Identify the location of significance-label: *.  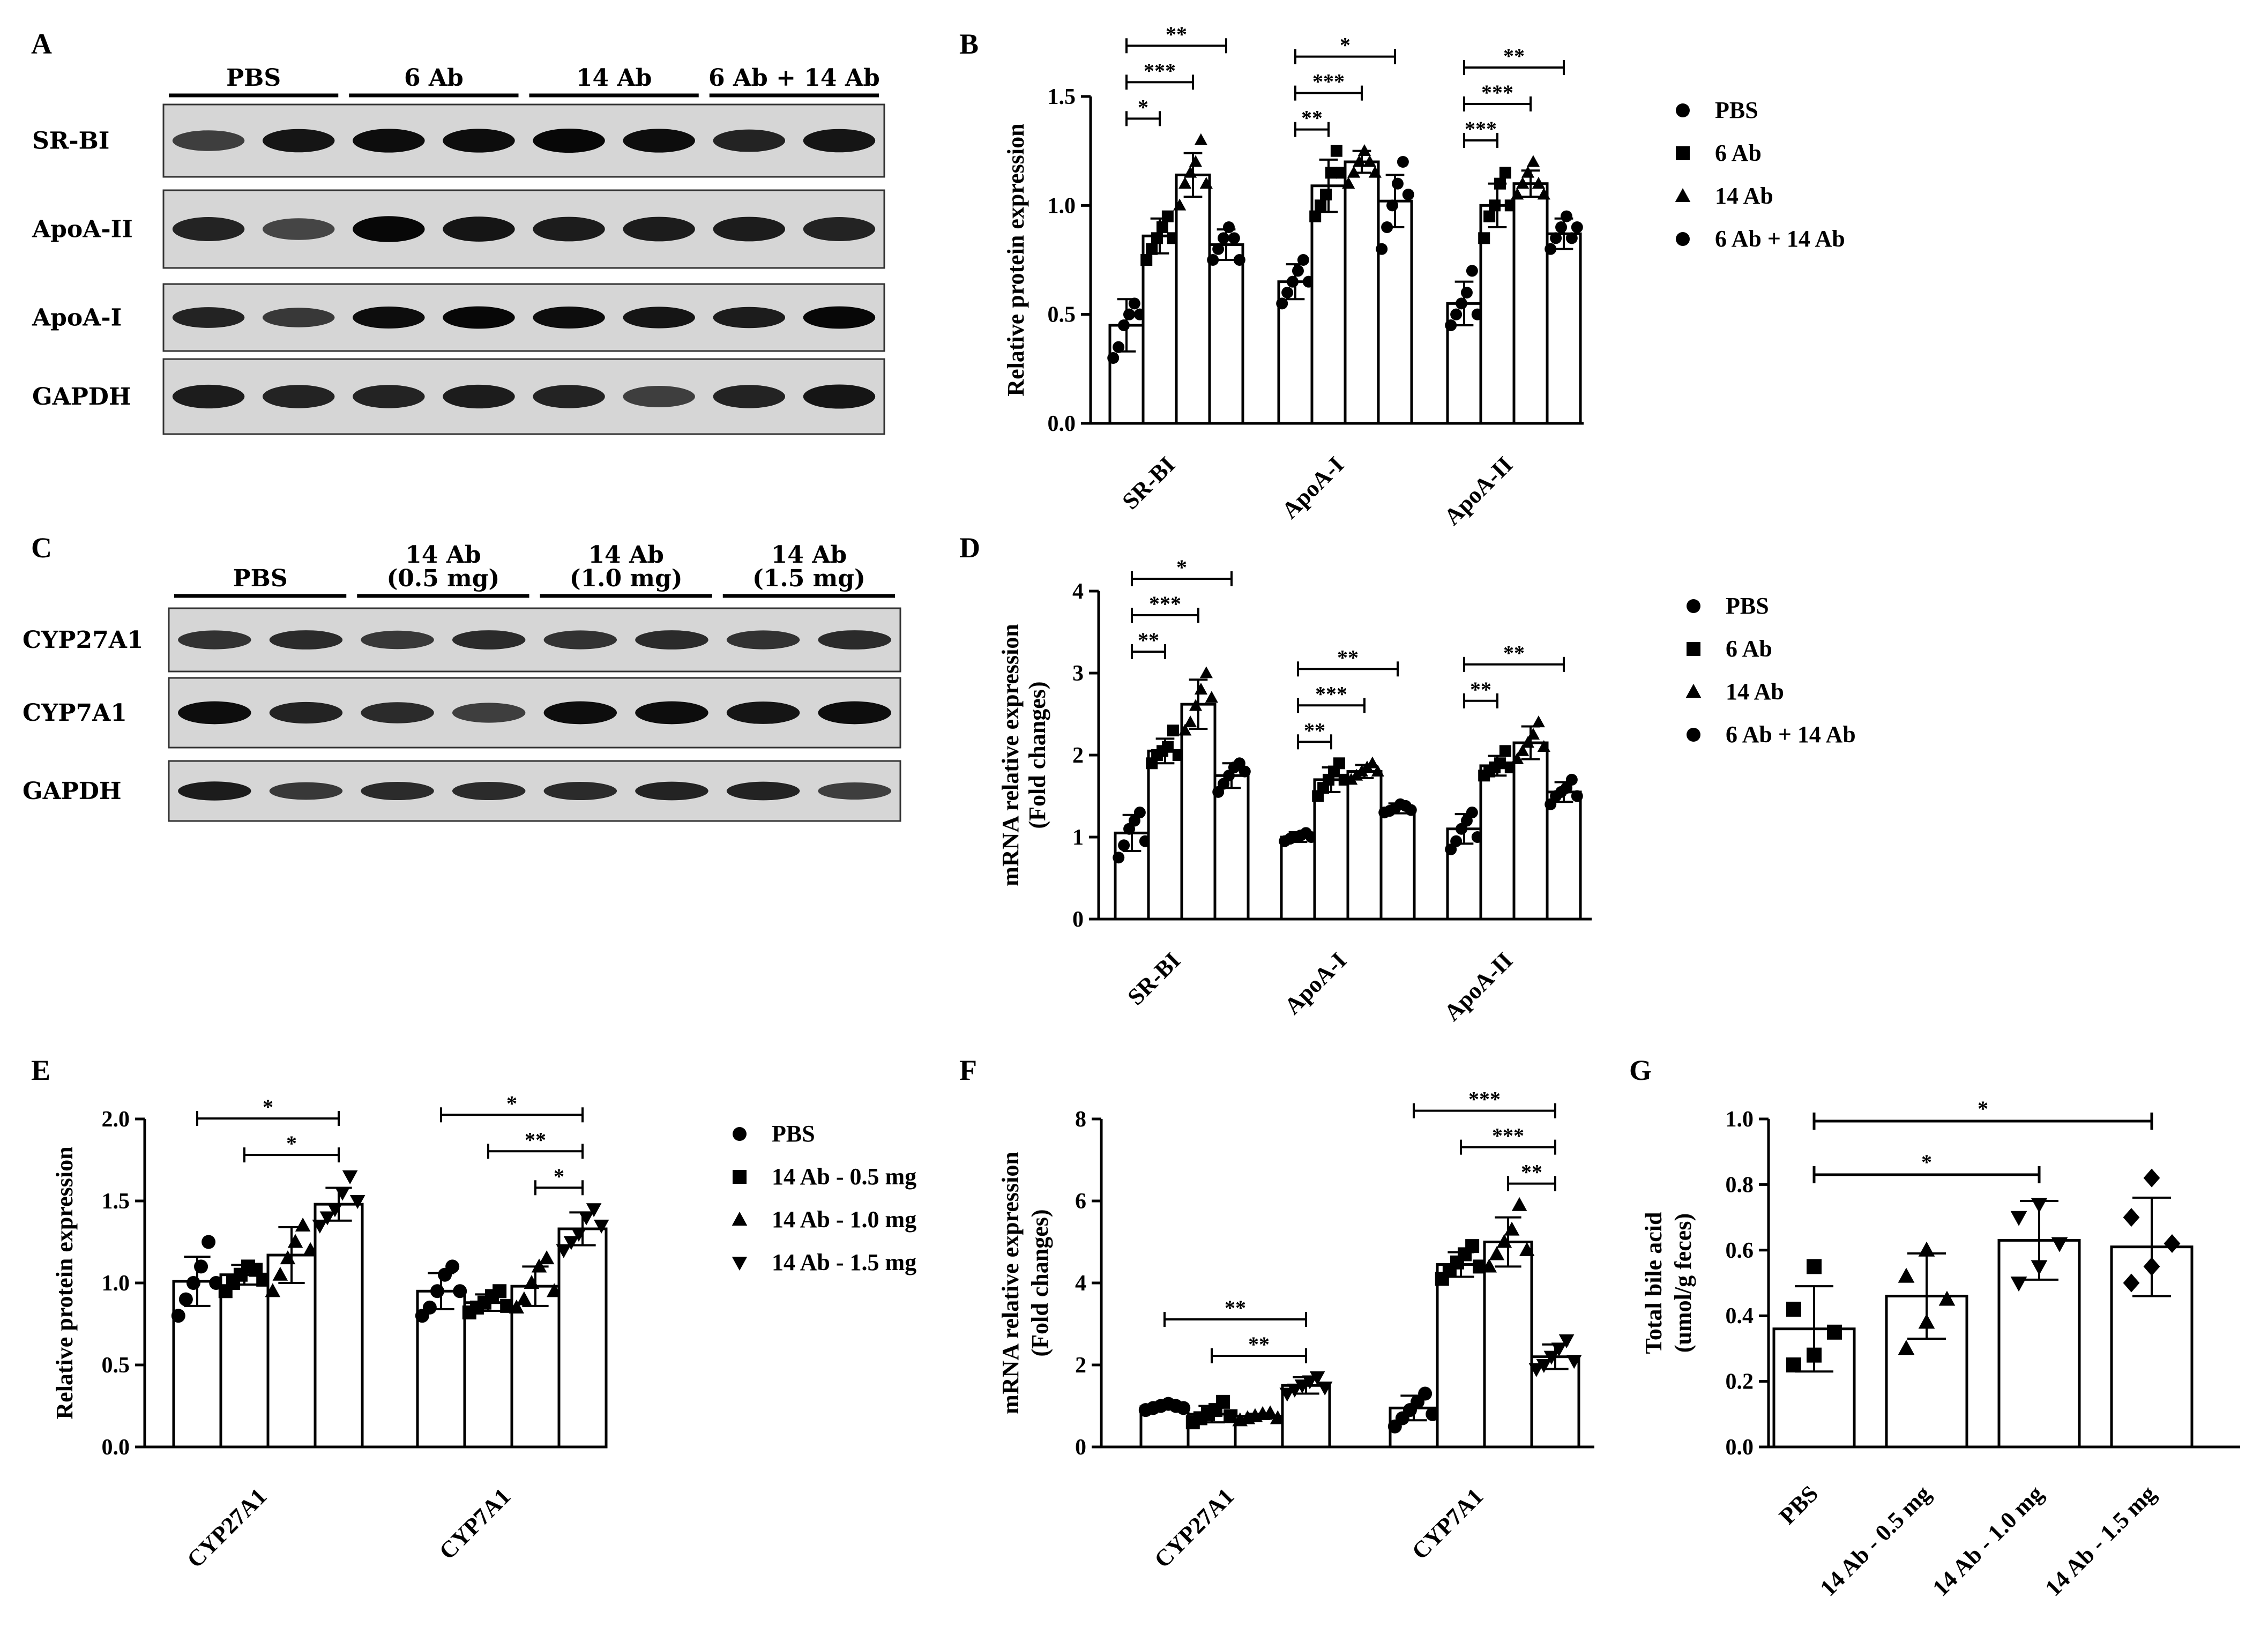
(268, 1107).